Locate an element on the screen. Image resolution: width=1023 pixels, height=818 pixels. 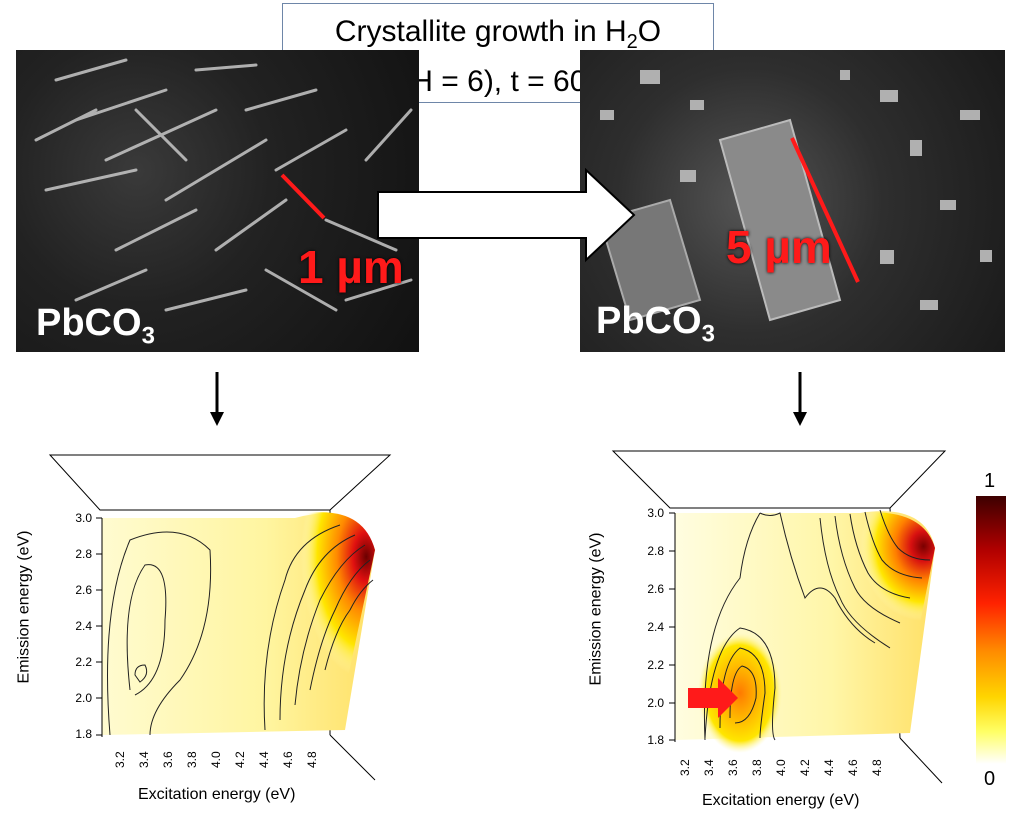
large-crystals is located at coordinates (795, 196).